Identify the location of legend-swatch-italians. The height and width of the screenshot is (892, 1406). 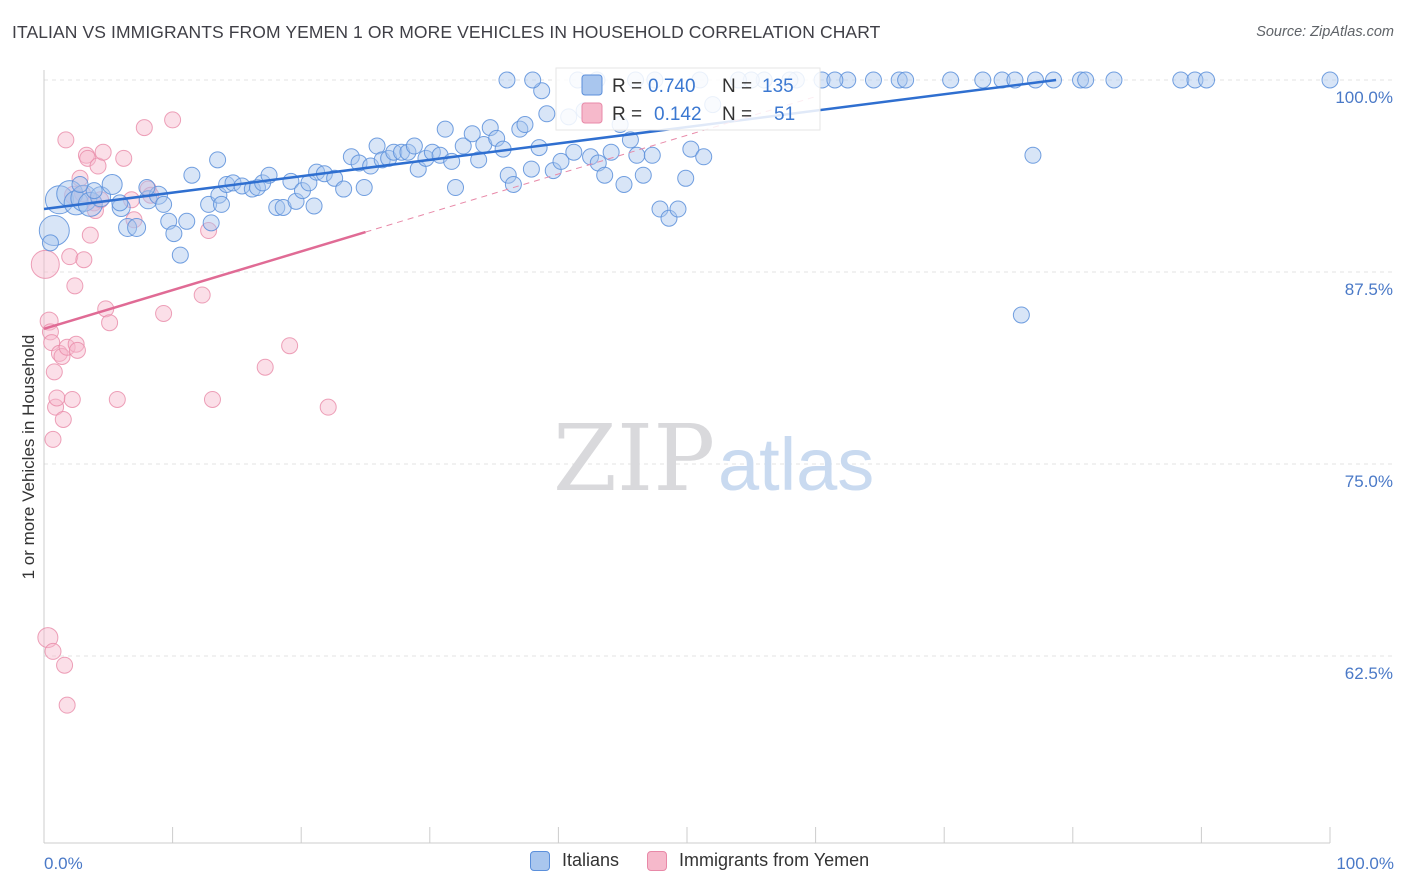
(540, 860).